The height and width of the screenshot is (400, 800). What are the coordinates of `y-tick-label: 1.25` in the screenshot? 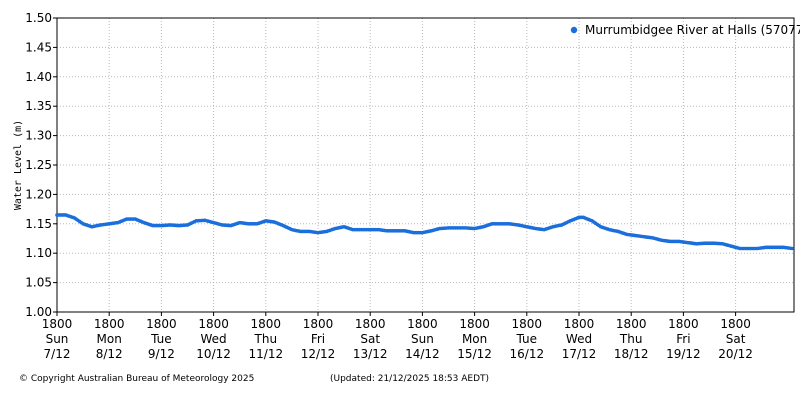 It's located at (38, 165).